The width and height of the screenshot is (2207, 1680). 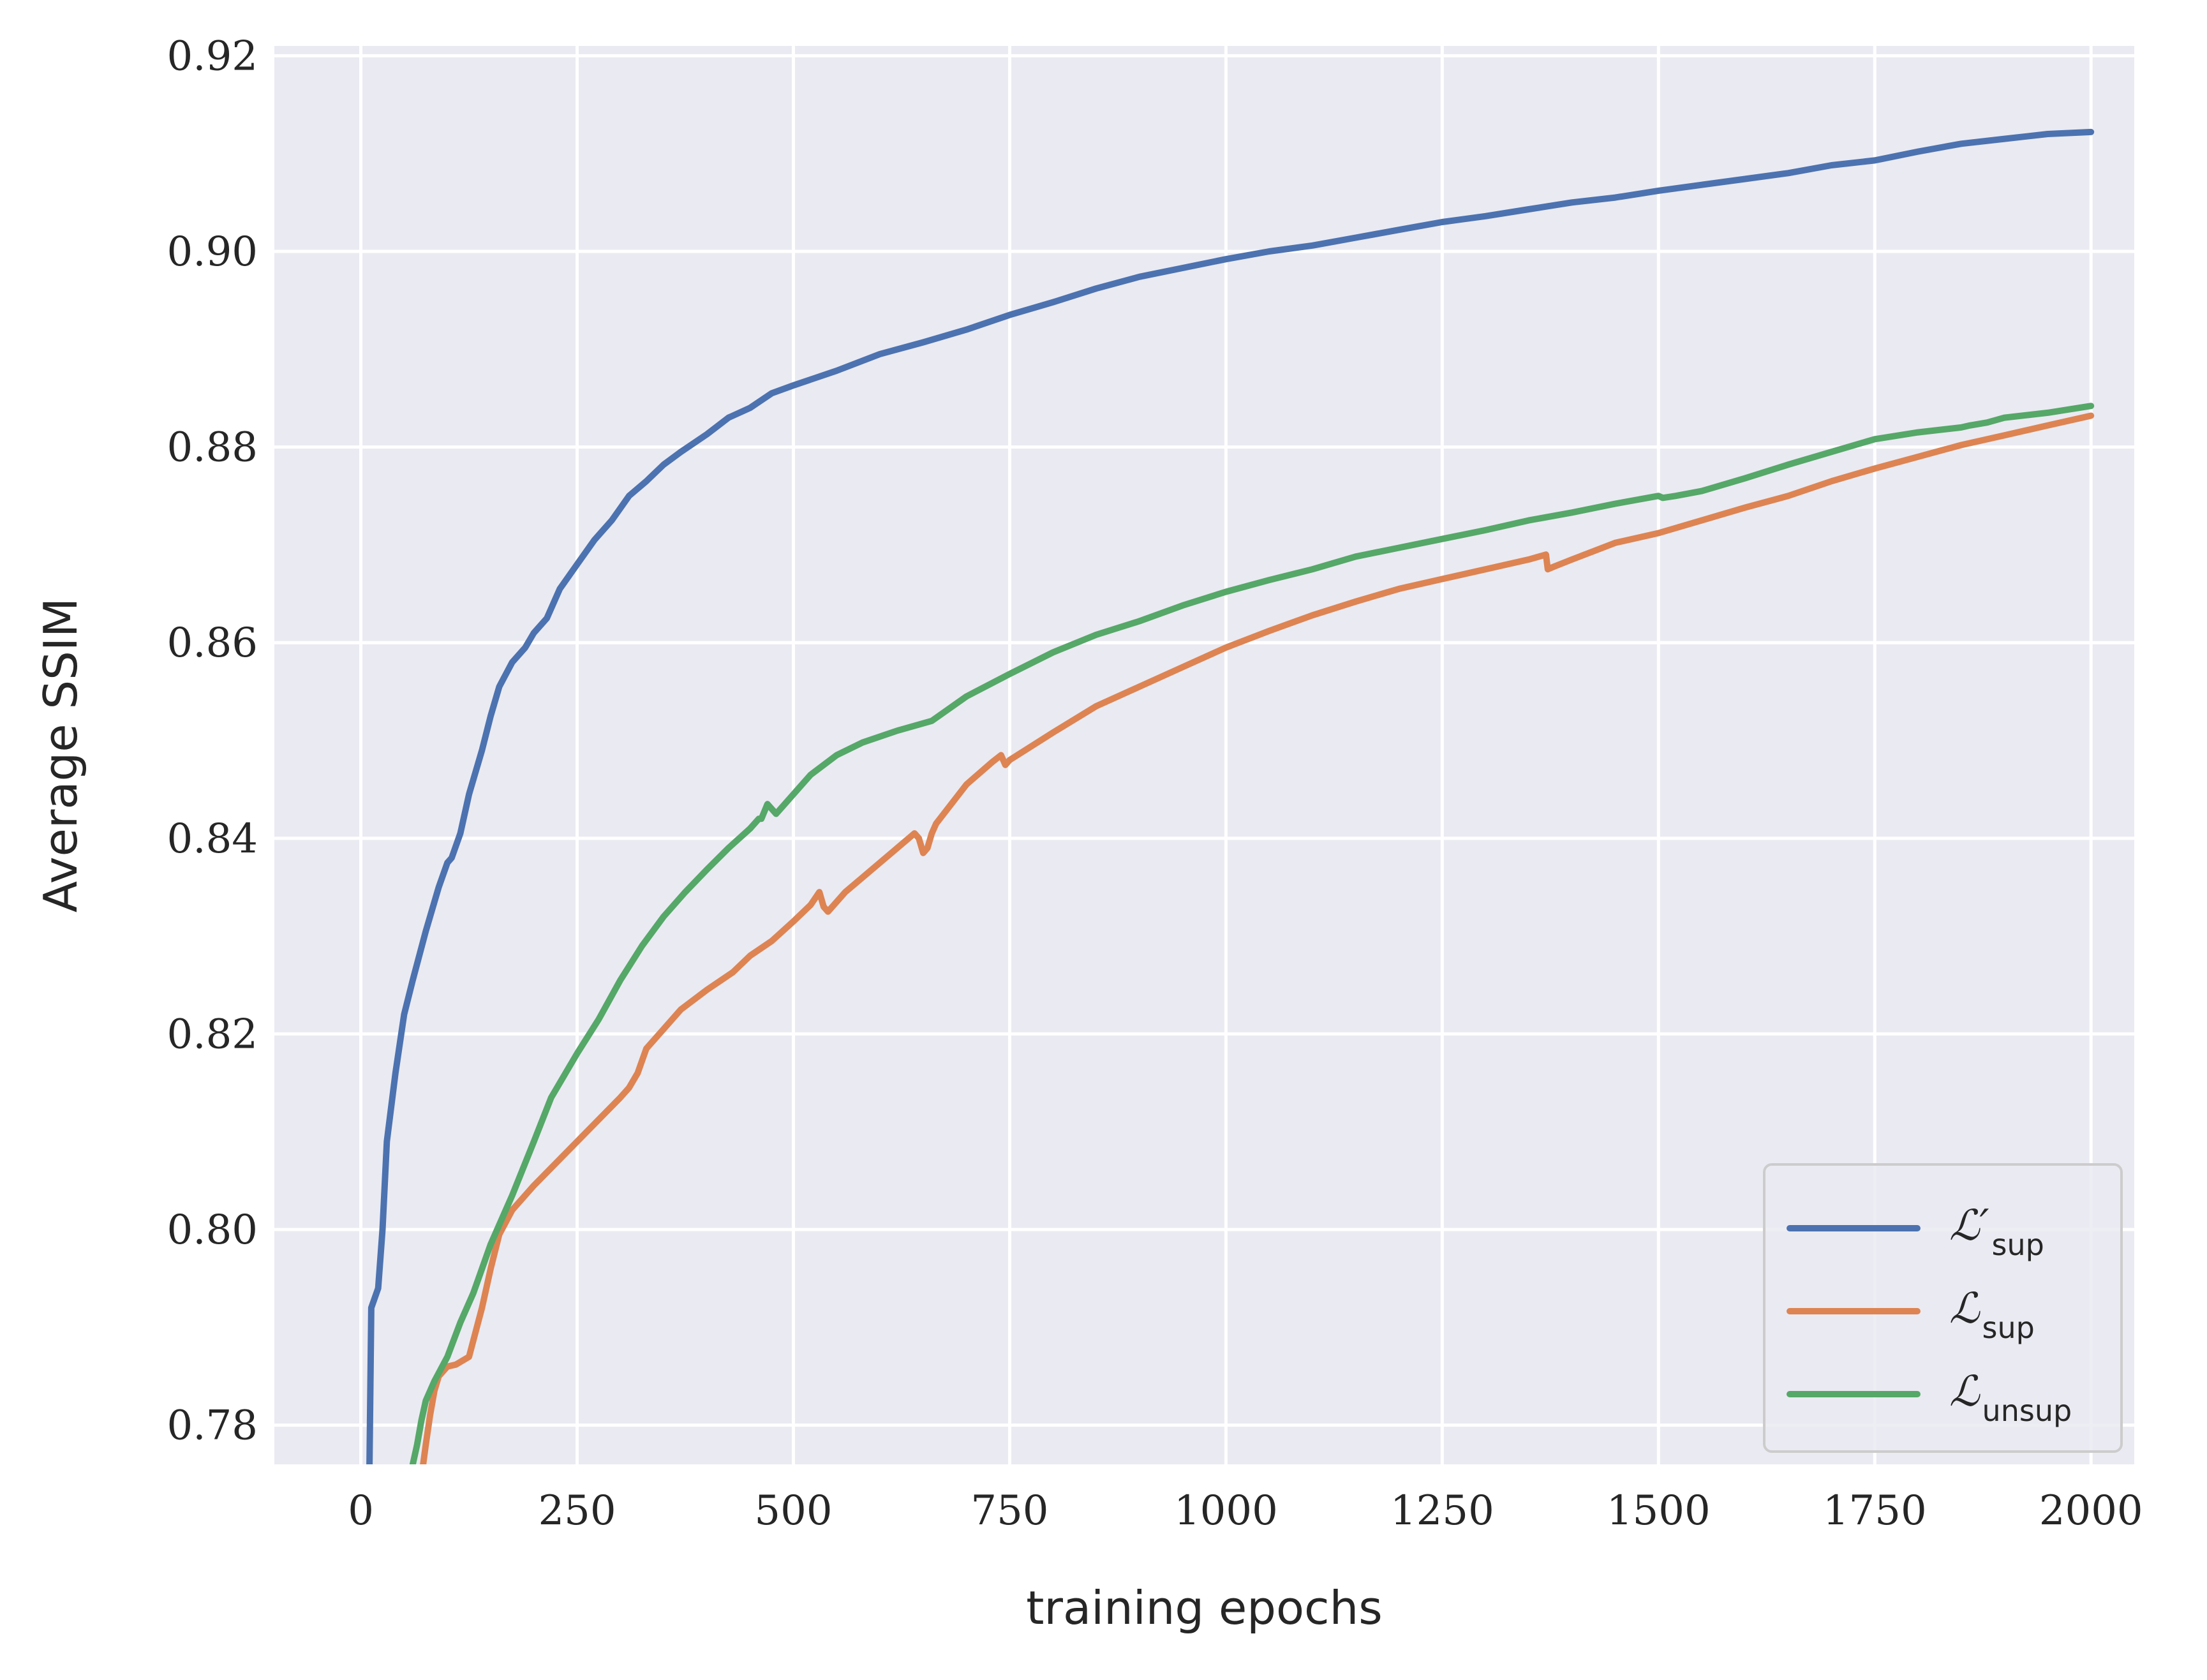 What do you see at coordinates (577, 1511) in the screenshot?
I see `x-tick-label: 250` at bounding box center [577, 1511].